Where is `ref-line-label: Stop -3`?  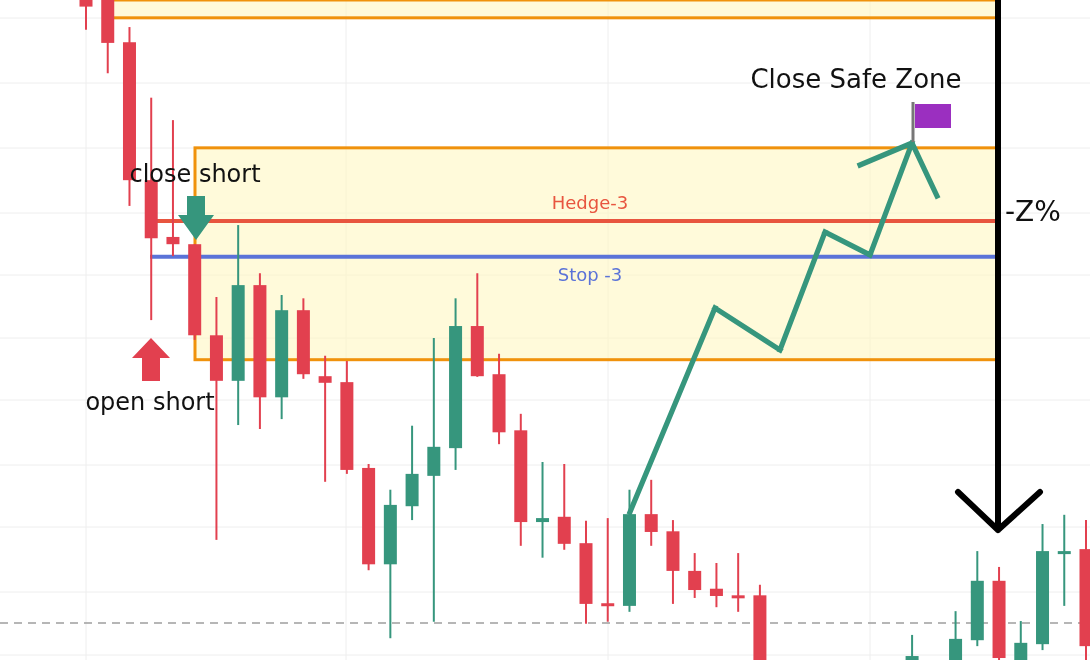
ref-line-label: Stop -3 is located at coordinates (590, 274).